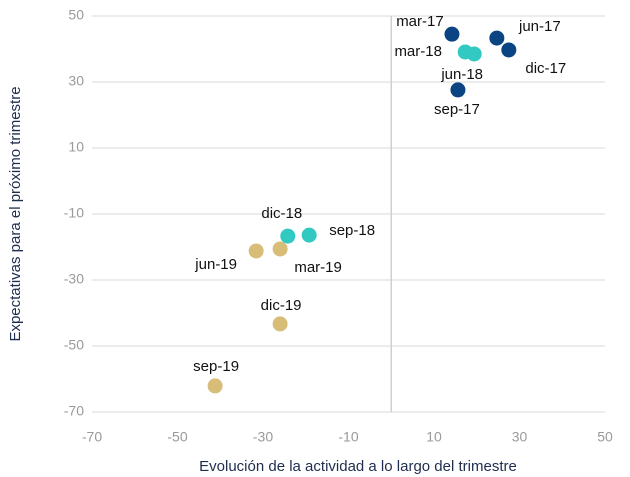  I want to click on x-tick-label: 10, so click(434, 437).